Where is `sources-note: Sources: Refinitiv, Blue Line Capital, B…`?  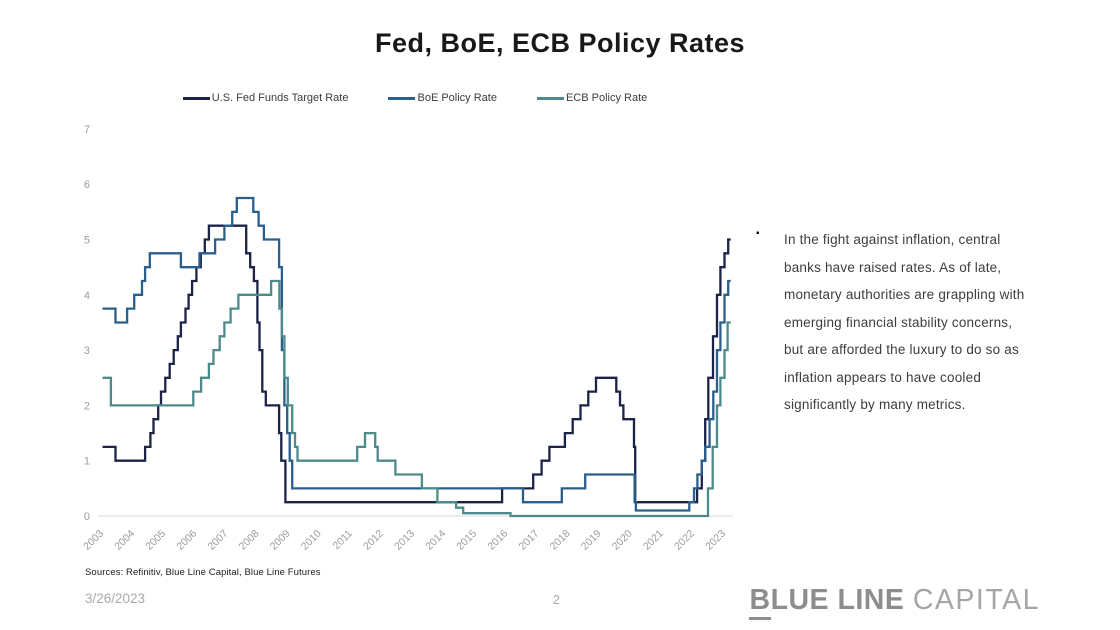
sources-note: Sources: Refinitiv, Blue Line Capital, B… is located at coordinates (203, 572).